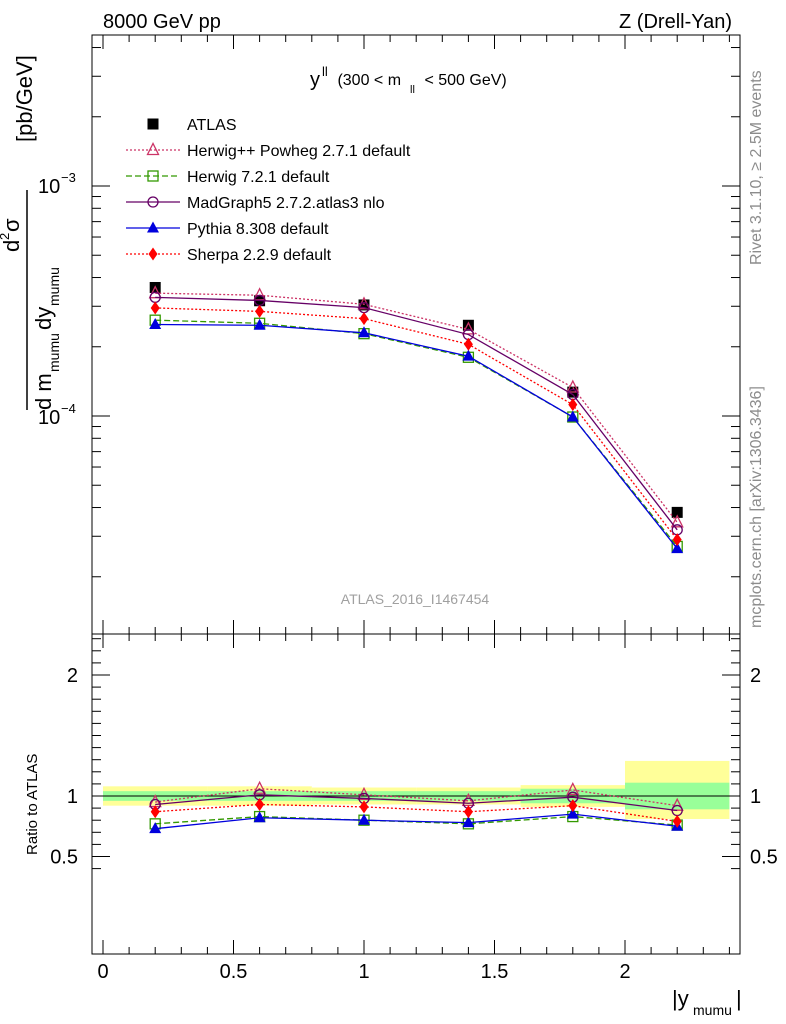 The height and width of the screenshot is (1024, 786). I want to click on ratio-y-tick-label-right: 2, so click(755, 676).